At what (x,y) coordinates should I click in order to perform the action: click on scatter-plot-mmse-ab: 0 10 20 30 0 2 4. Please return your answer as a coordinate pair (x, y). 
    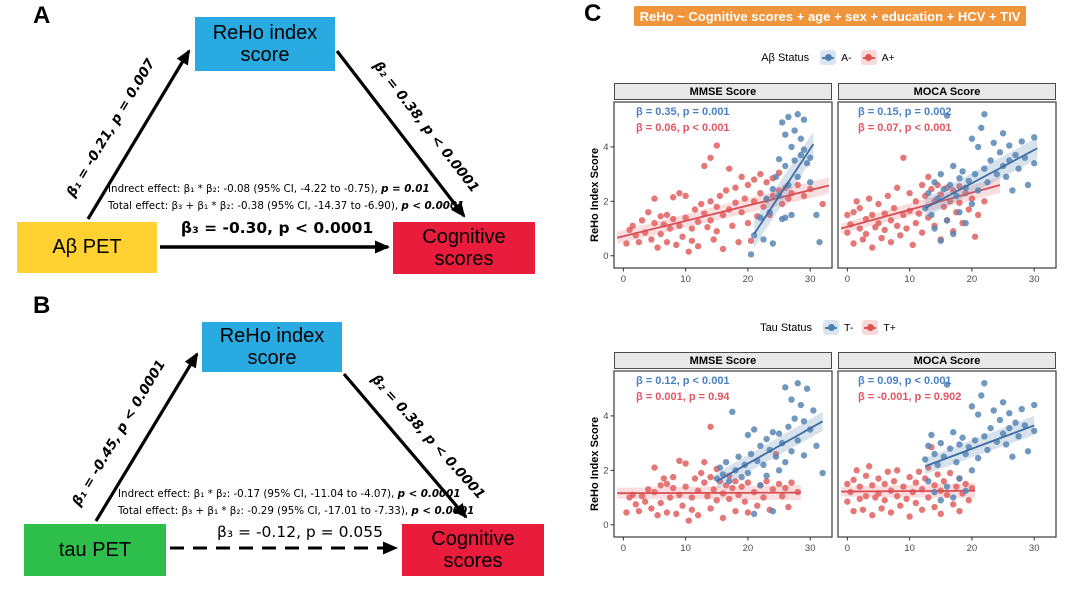
    Looking at the image, I should click on (718, 193).